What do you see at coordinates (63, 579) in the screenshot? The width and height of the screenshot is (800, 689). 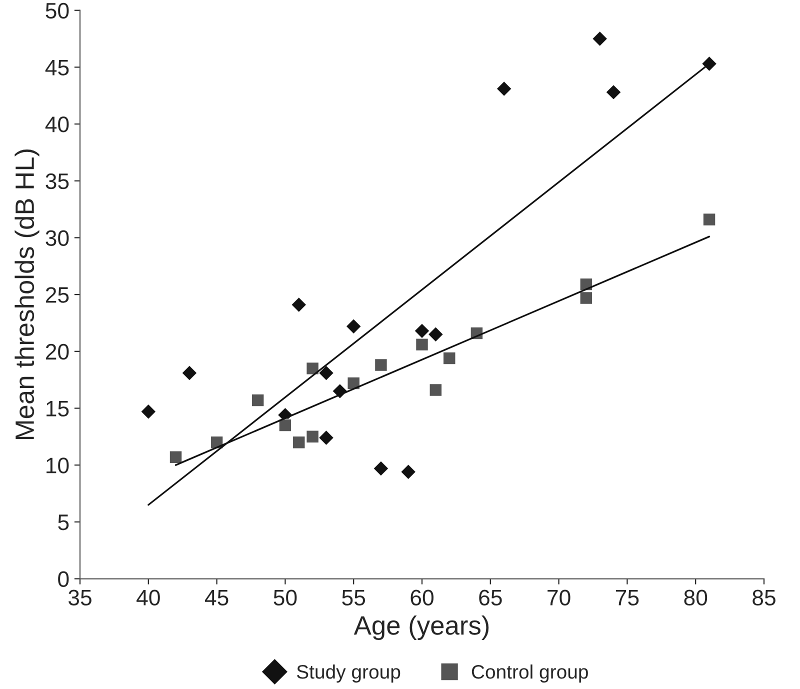 I see `y-tick-label: 0` at bounding box center [63, 579].